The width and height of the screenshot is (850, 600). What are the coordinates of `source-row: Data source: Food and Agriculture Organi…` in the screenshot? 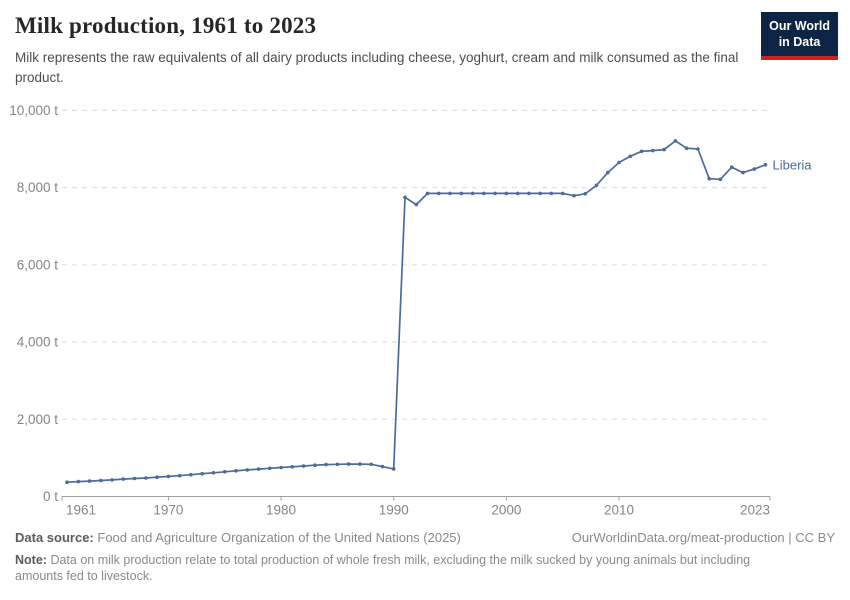 It's located at (425, 538).